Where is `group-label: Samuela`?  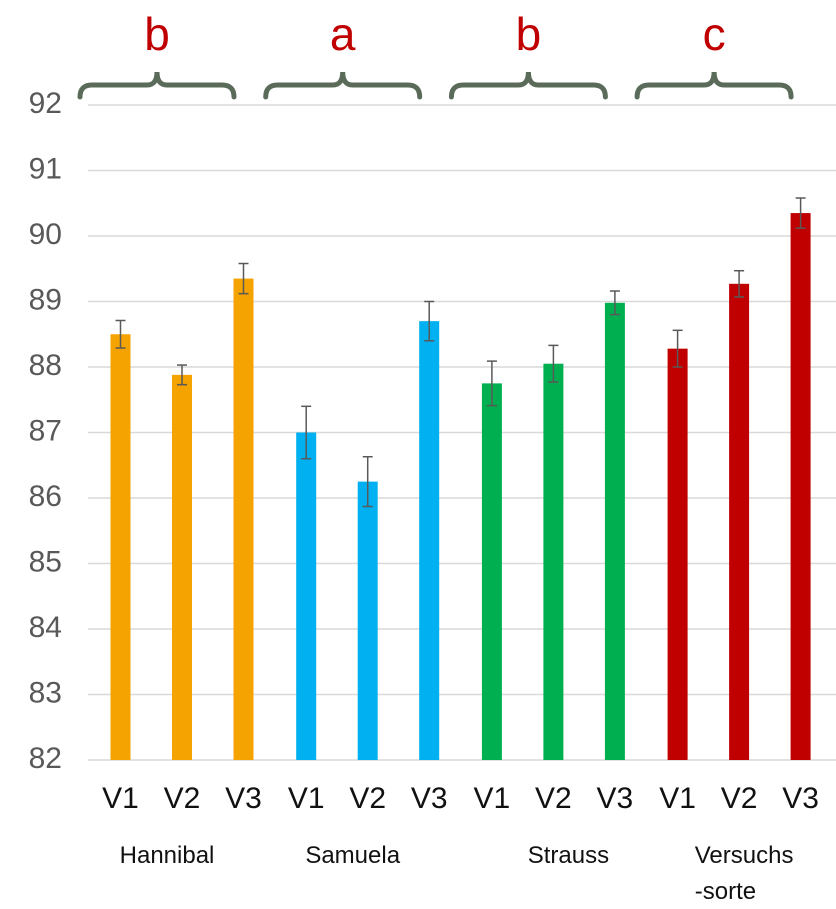 group-label: Samuela is located at coordinates (353, 855).